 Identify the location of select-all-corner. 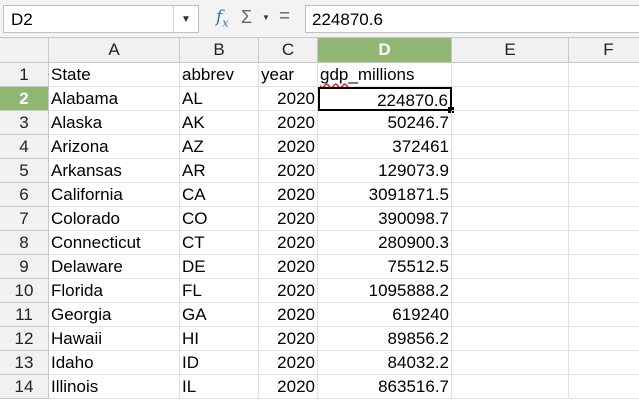
(24, 50).